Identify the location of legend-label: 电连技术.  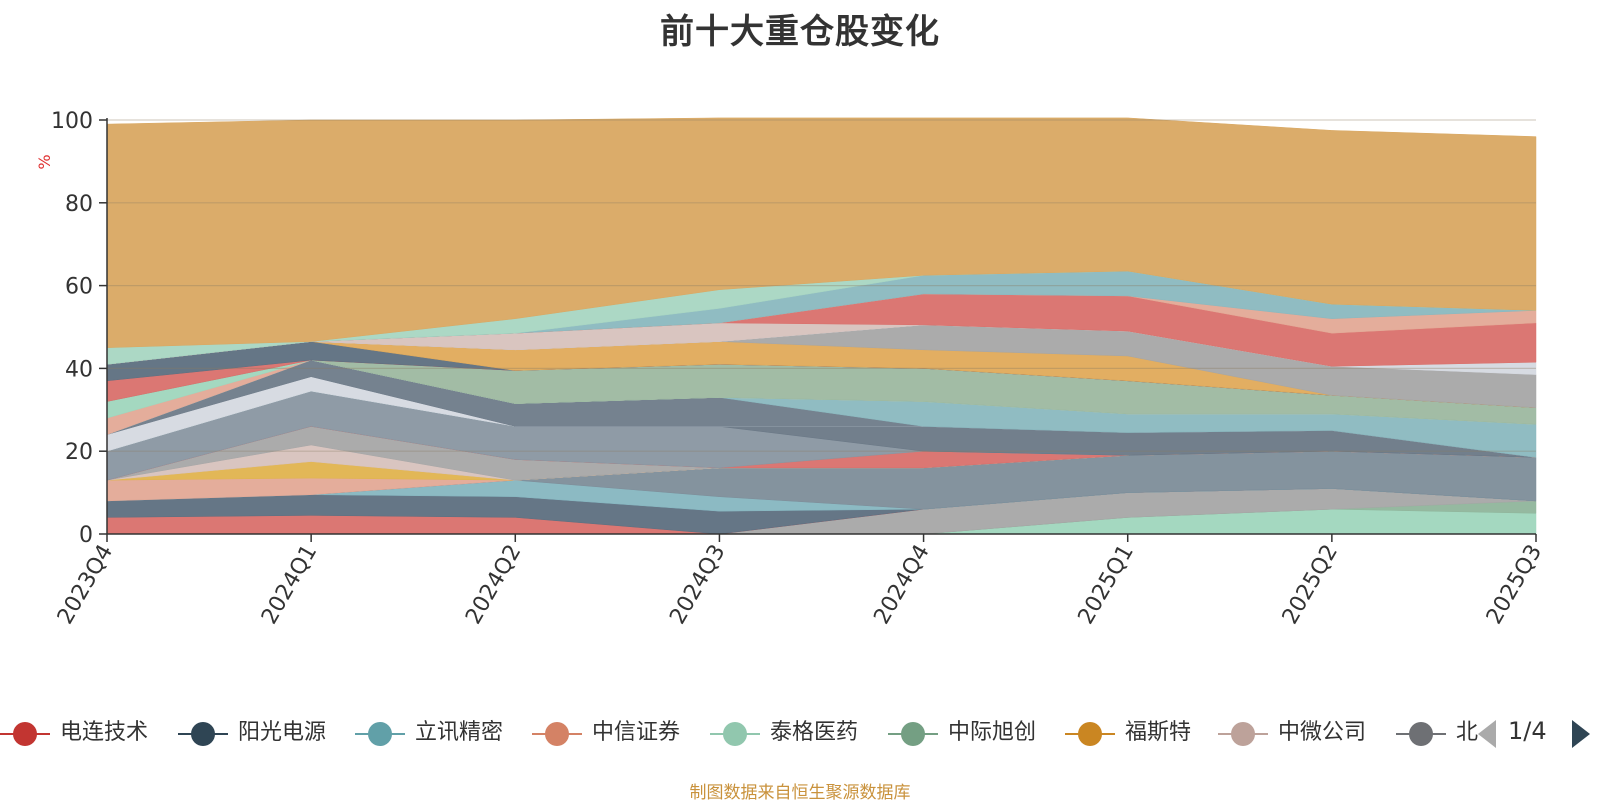
(104, 732).